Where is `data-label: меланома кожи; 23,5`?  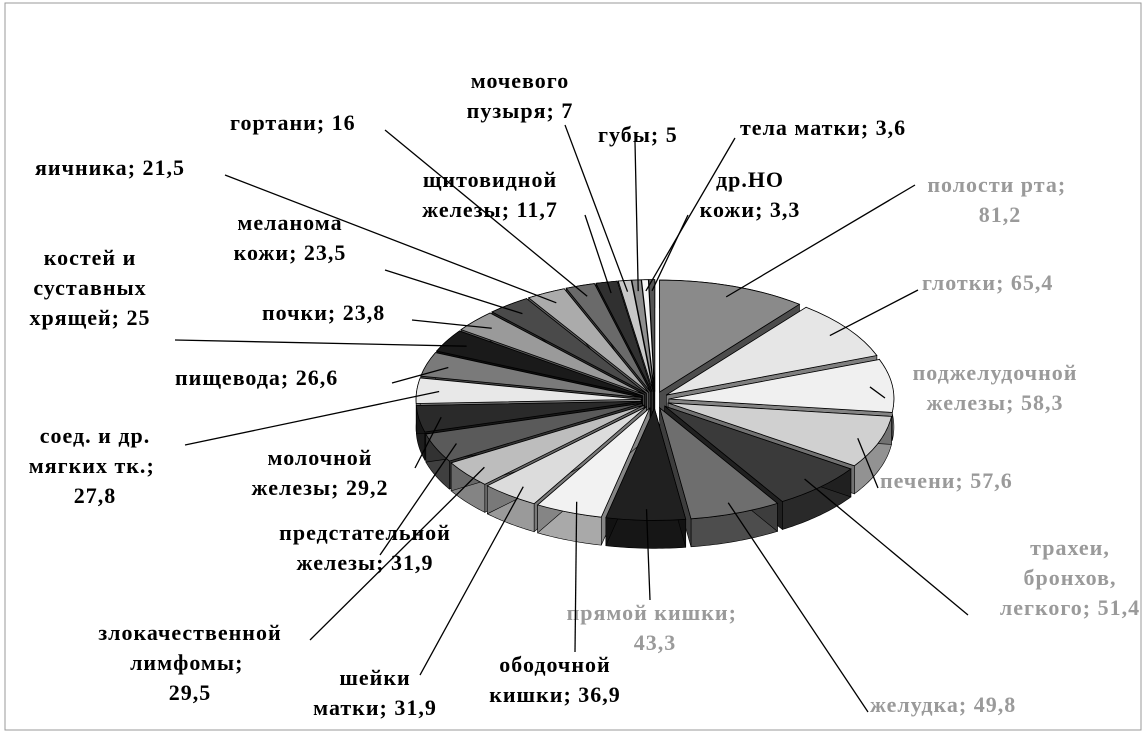 data-label: меланома кожи; 23,5 is located at coordinates (290, 237).